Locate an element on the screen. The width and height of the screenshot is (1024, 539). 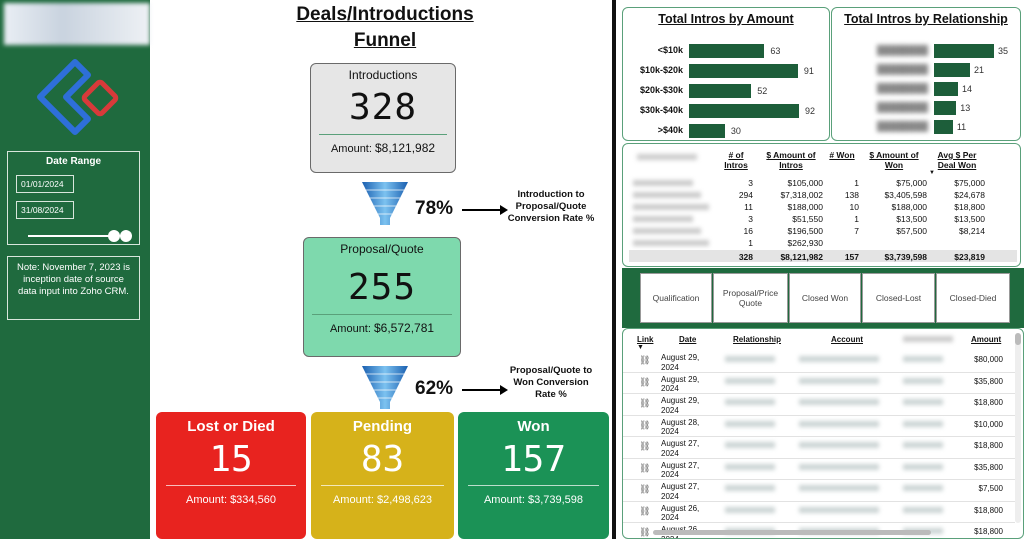
table-row: ⛓ August 29, 2024 $35,800 is located at coordinates (819, 383).